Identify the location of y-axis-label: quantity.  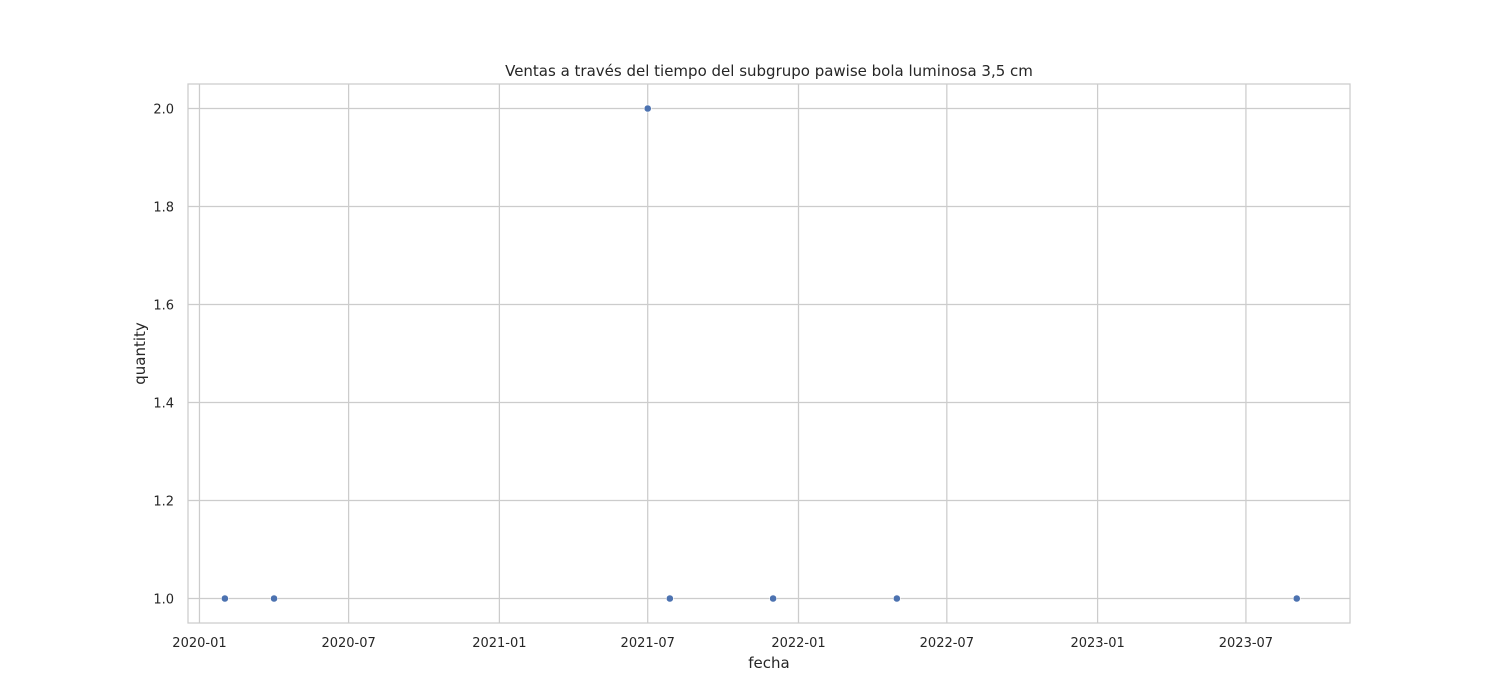
(140, 353).